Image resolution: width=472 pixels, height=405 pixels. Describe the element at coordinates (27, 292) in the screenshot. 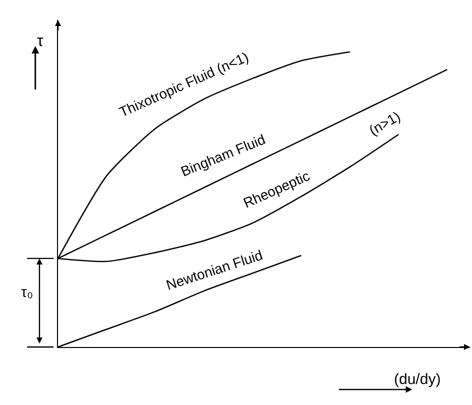

I see `text: τ₀` at that location.